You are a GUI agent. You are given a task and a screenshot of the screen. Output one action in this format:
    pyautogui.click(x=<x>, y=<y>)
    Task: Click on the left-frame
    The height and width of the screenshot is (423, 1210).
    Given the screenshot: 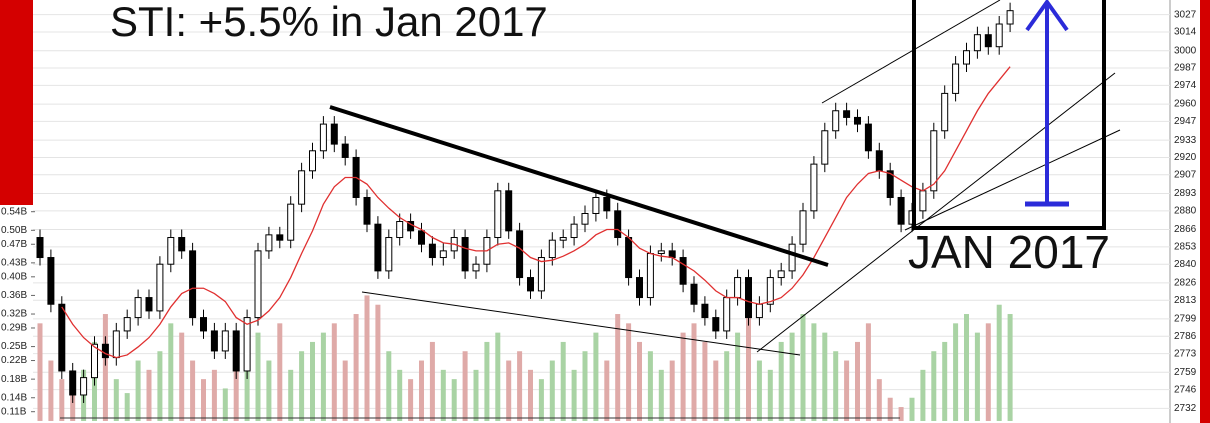 What is the action you would take?
    pyautogui.click(x=16, y=102)
    